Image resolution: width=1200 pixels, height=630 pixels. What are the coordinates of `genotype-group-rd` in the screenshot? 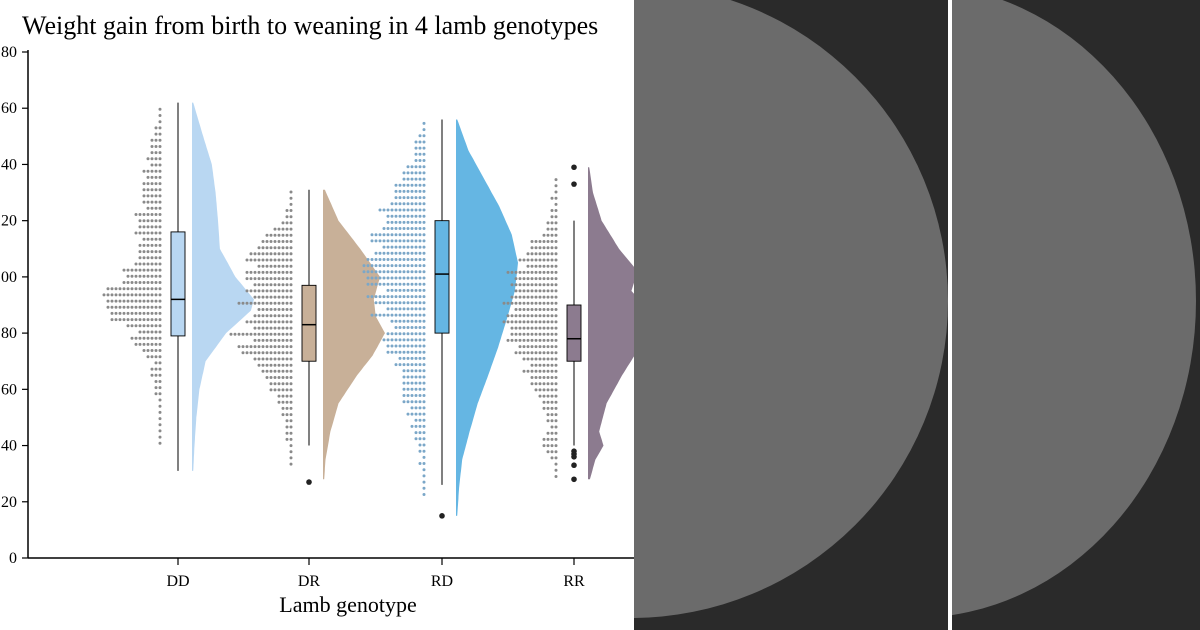 It's located at (440, 319).